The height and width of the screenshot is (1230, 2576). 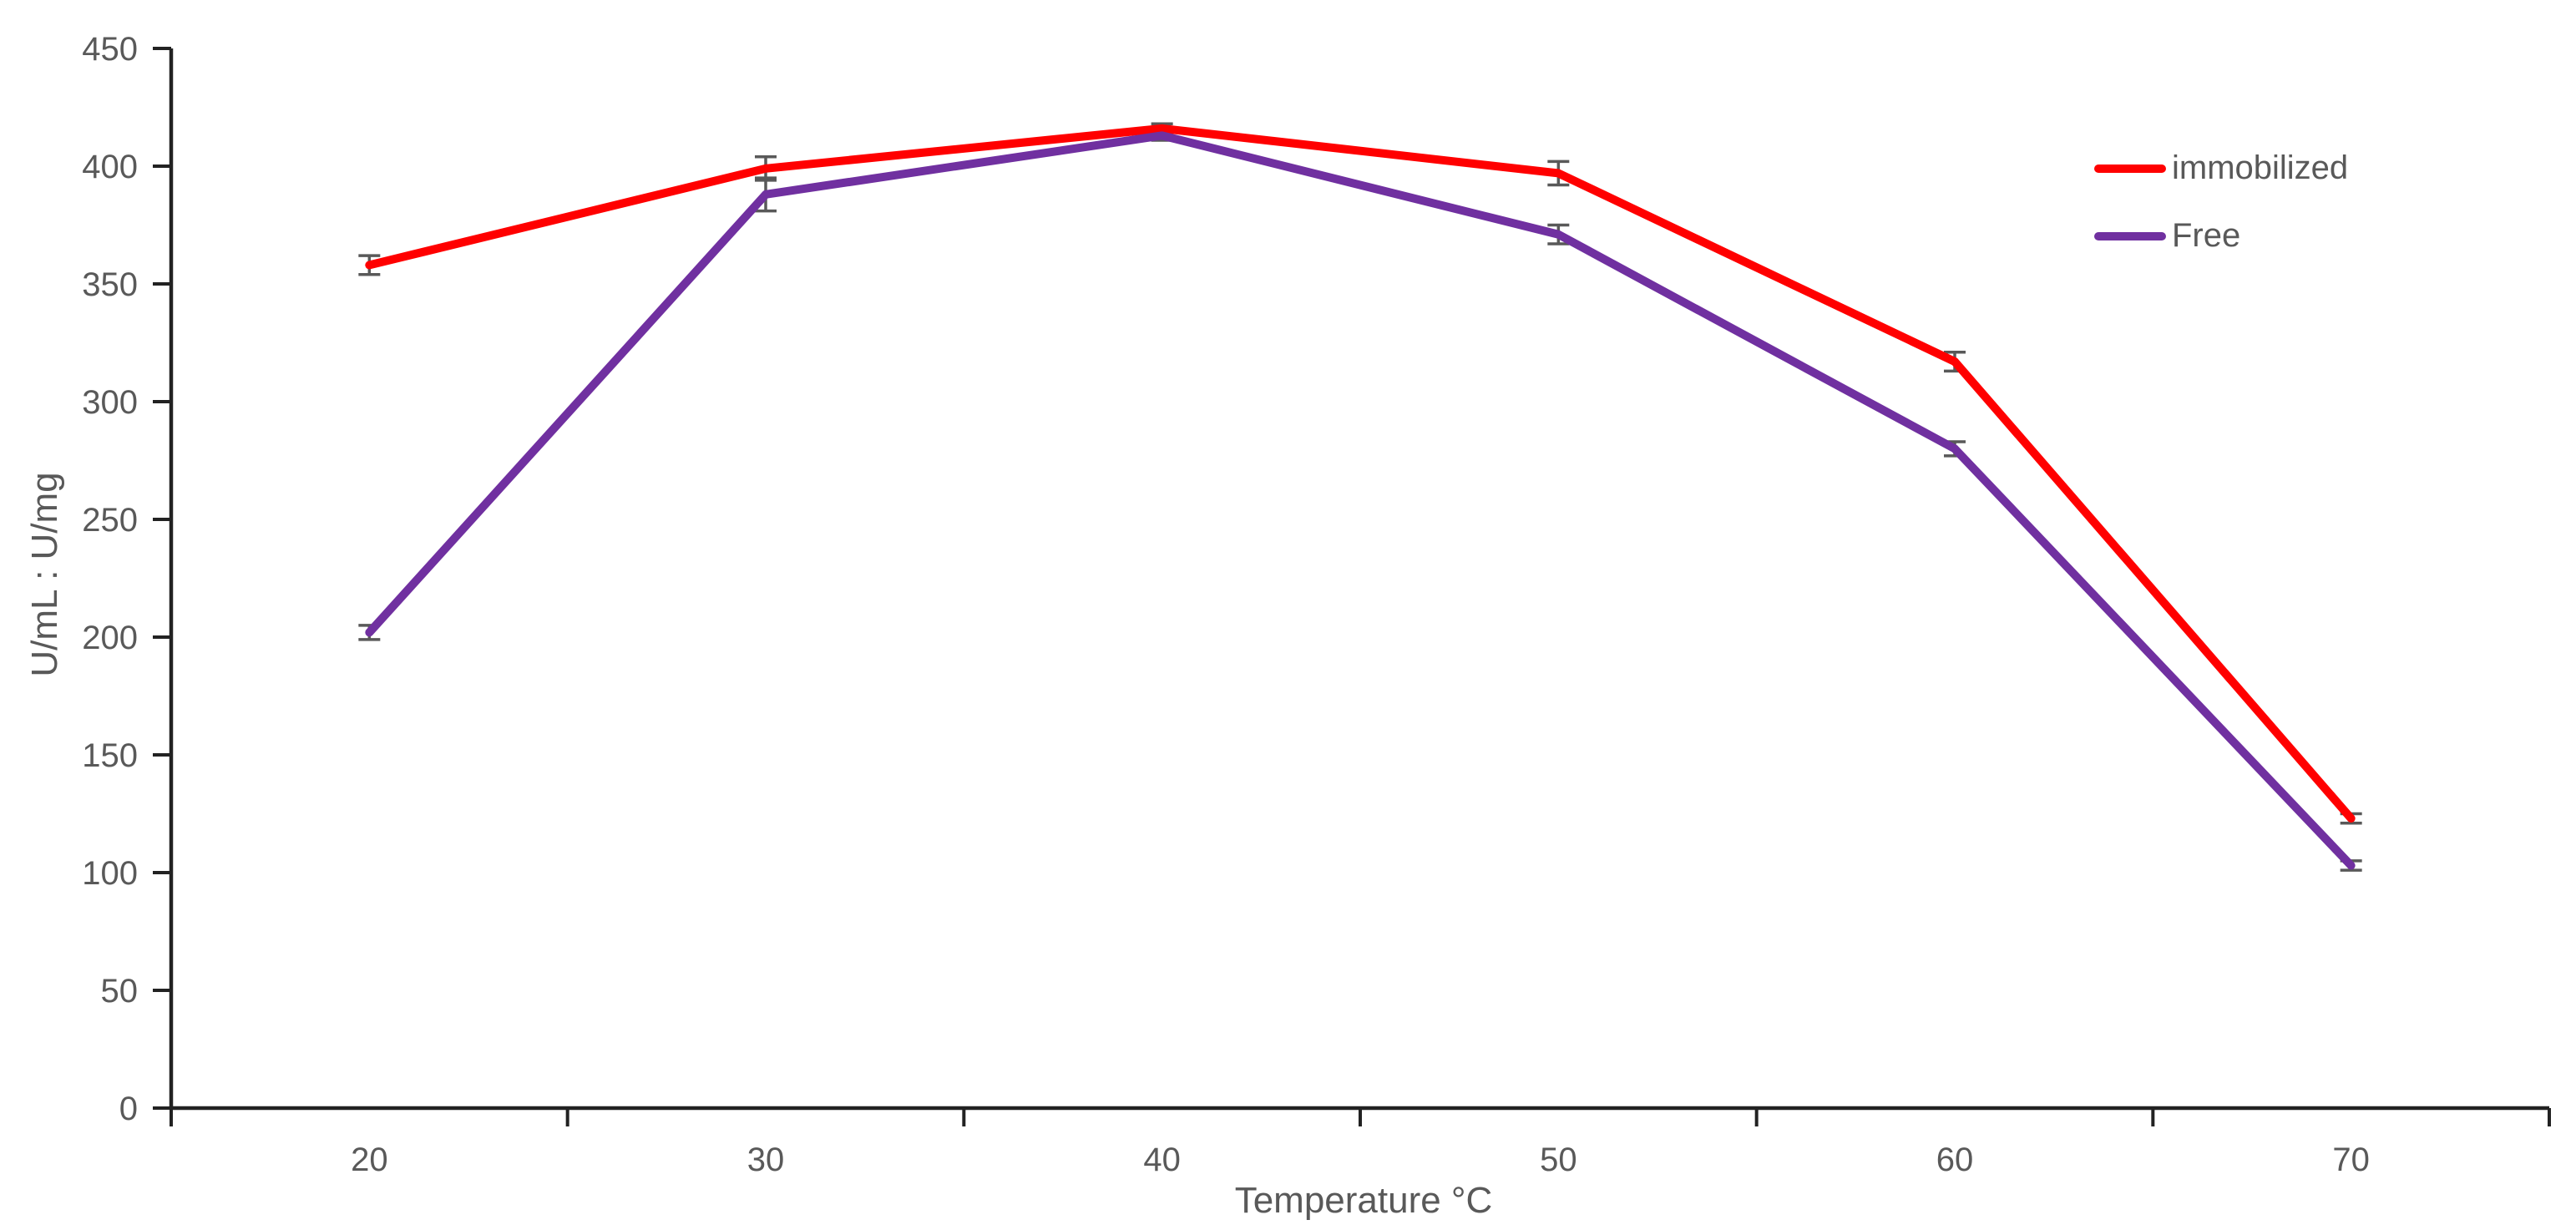 What do you see at coordinates (110, 402) in the screenshot?
I see `y-tick-label: 300` at bounding box center [110, 402].